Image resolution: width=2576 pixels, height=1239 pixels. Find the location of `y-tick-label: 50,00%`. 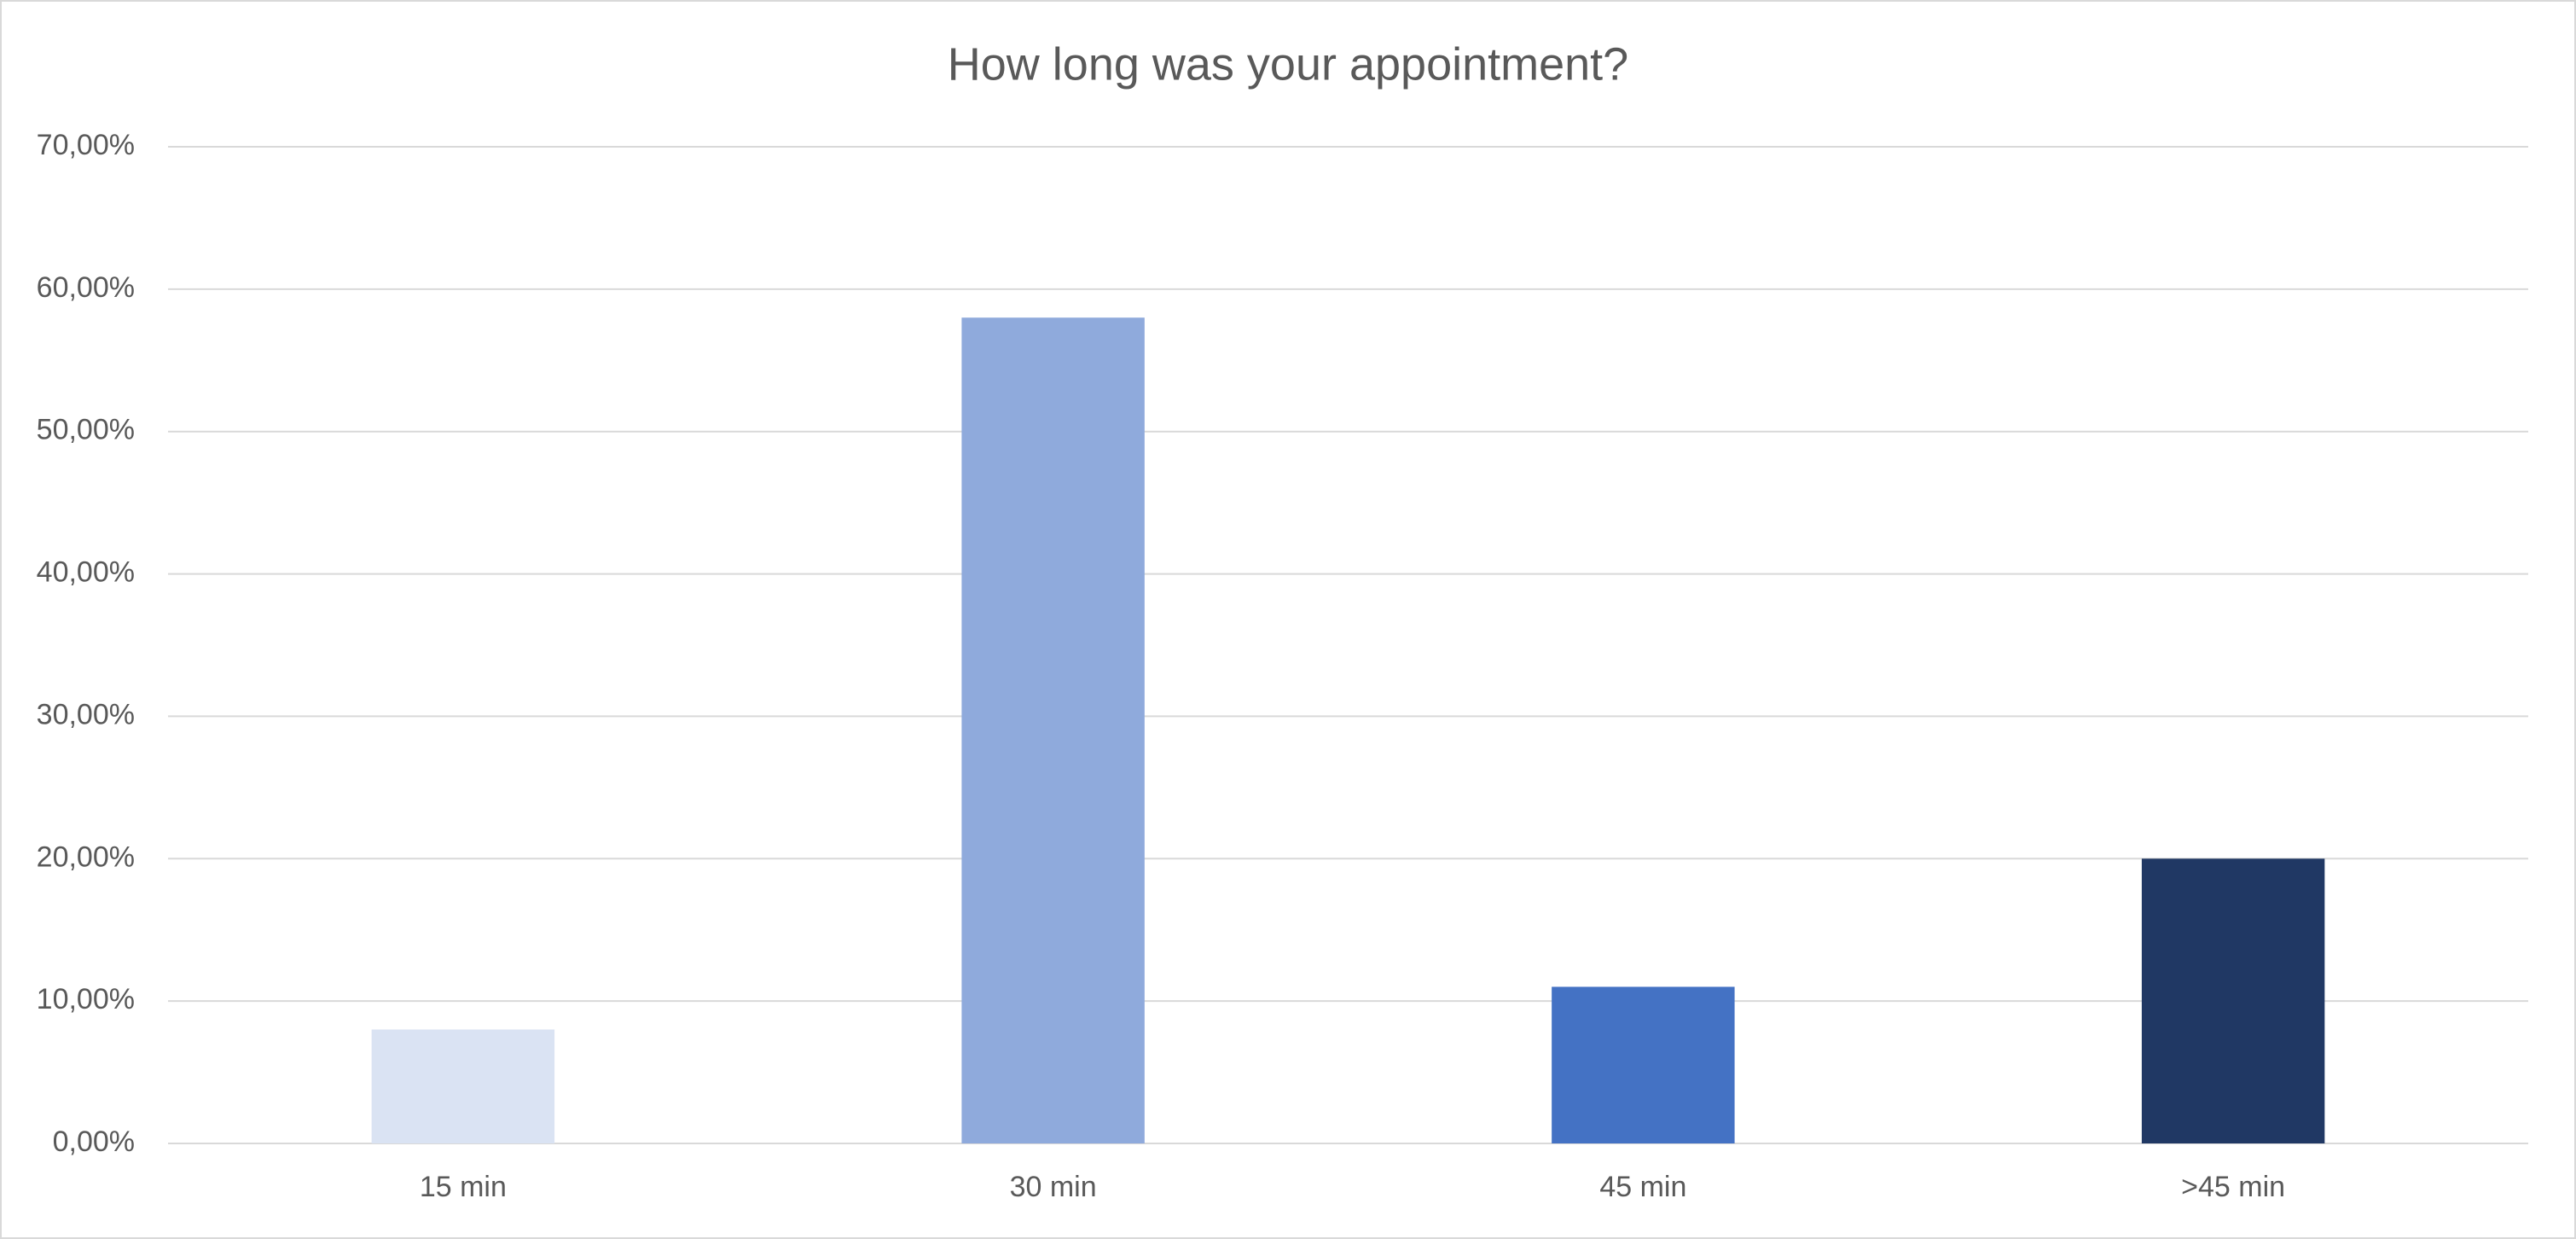

y-tick-label: 50,00% is located at coordinates (86, 430).